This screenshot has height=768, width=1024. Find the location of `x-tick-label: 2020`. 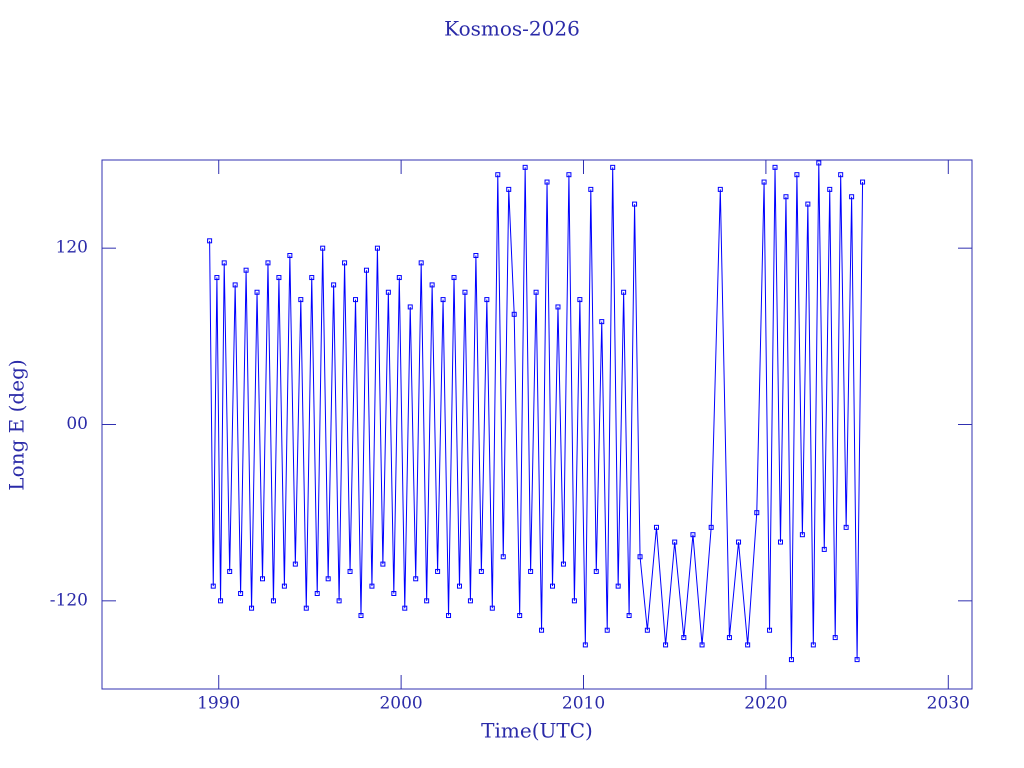

x-tick-label: 2020 is located at coordinates (765, 704).